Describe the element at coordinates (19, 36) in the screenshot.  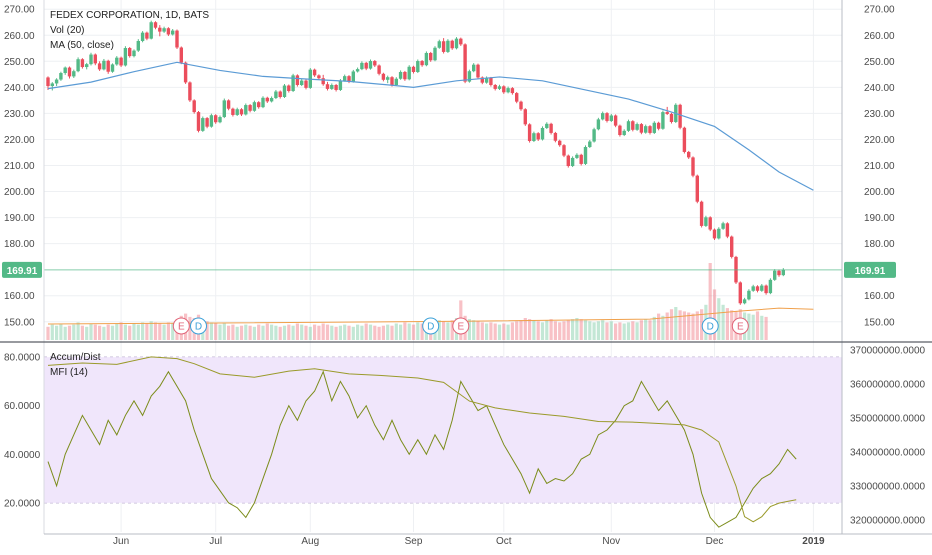
I see `price-tick-label-left: 260.00` at that location.